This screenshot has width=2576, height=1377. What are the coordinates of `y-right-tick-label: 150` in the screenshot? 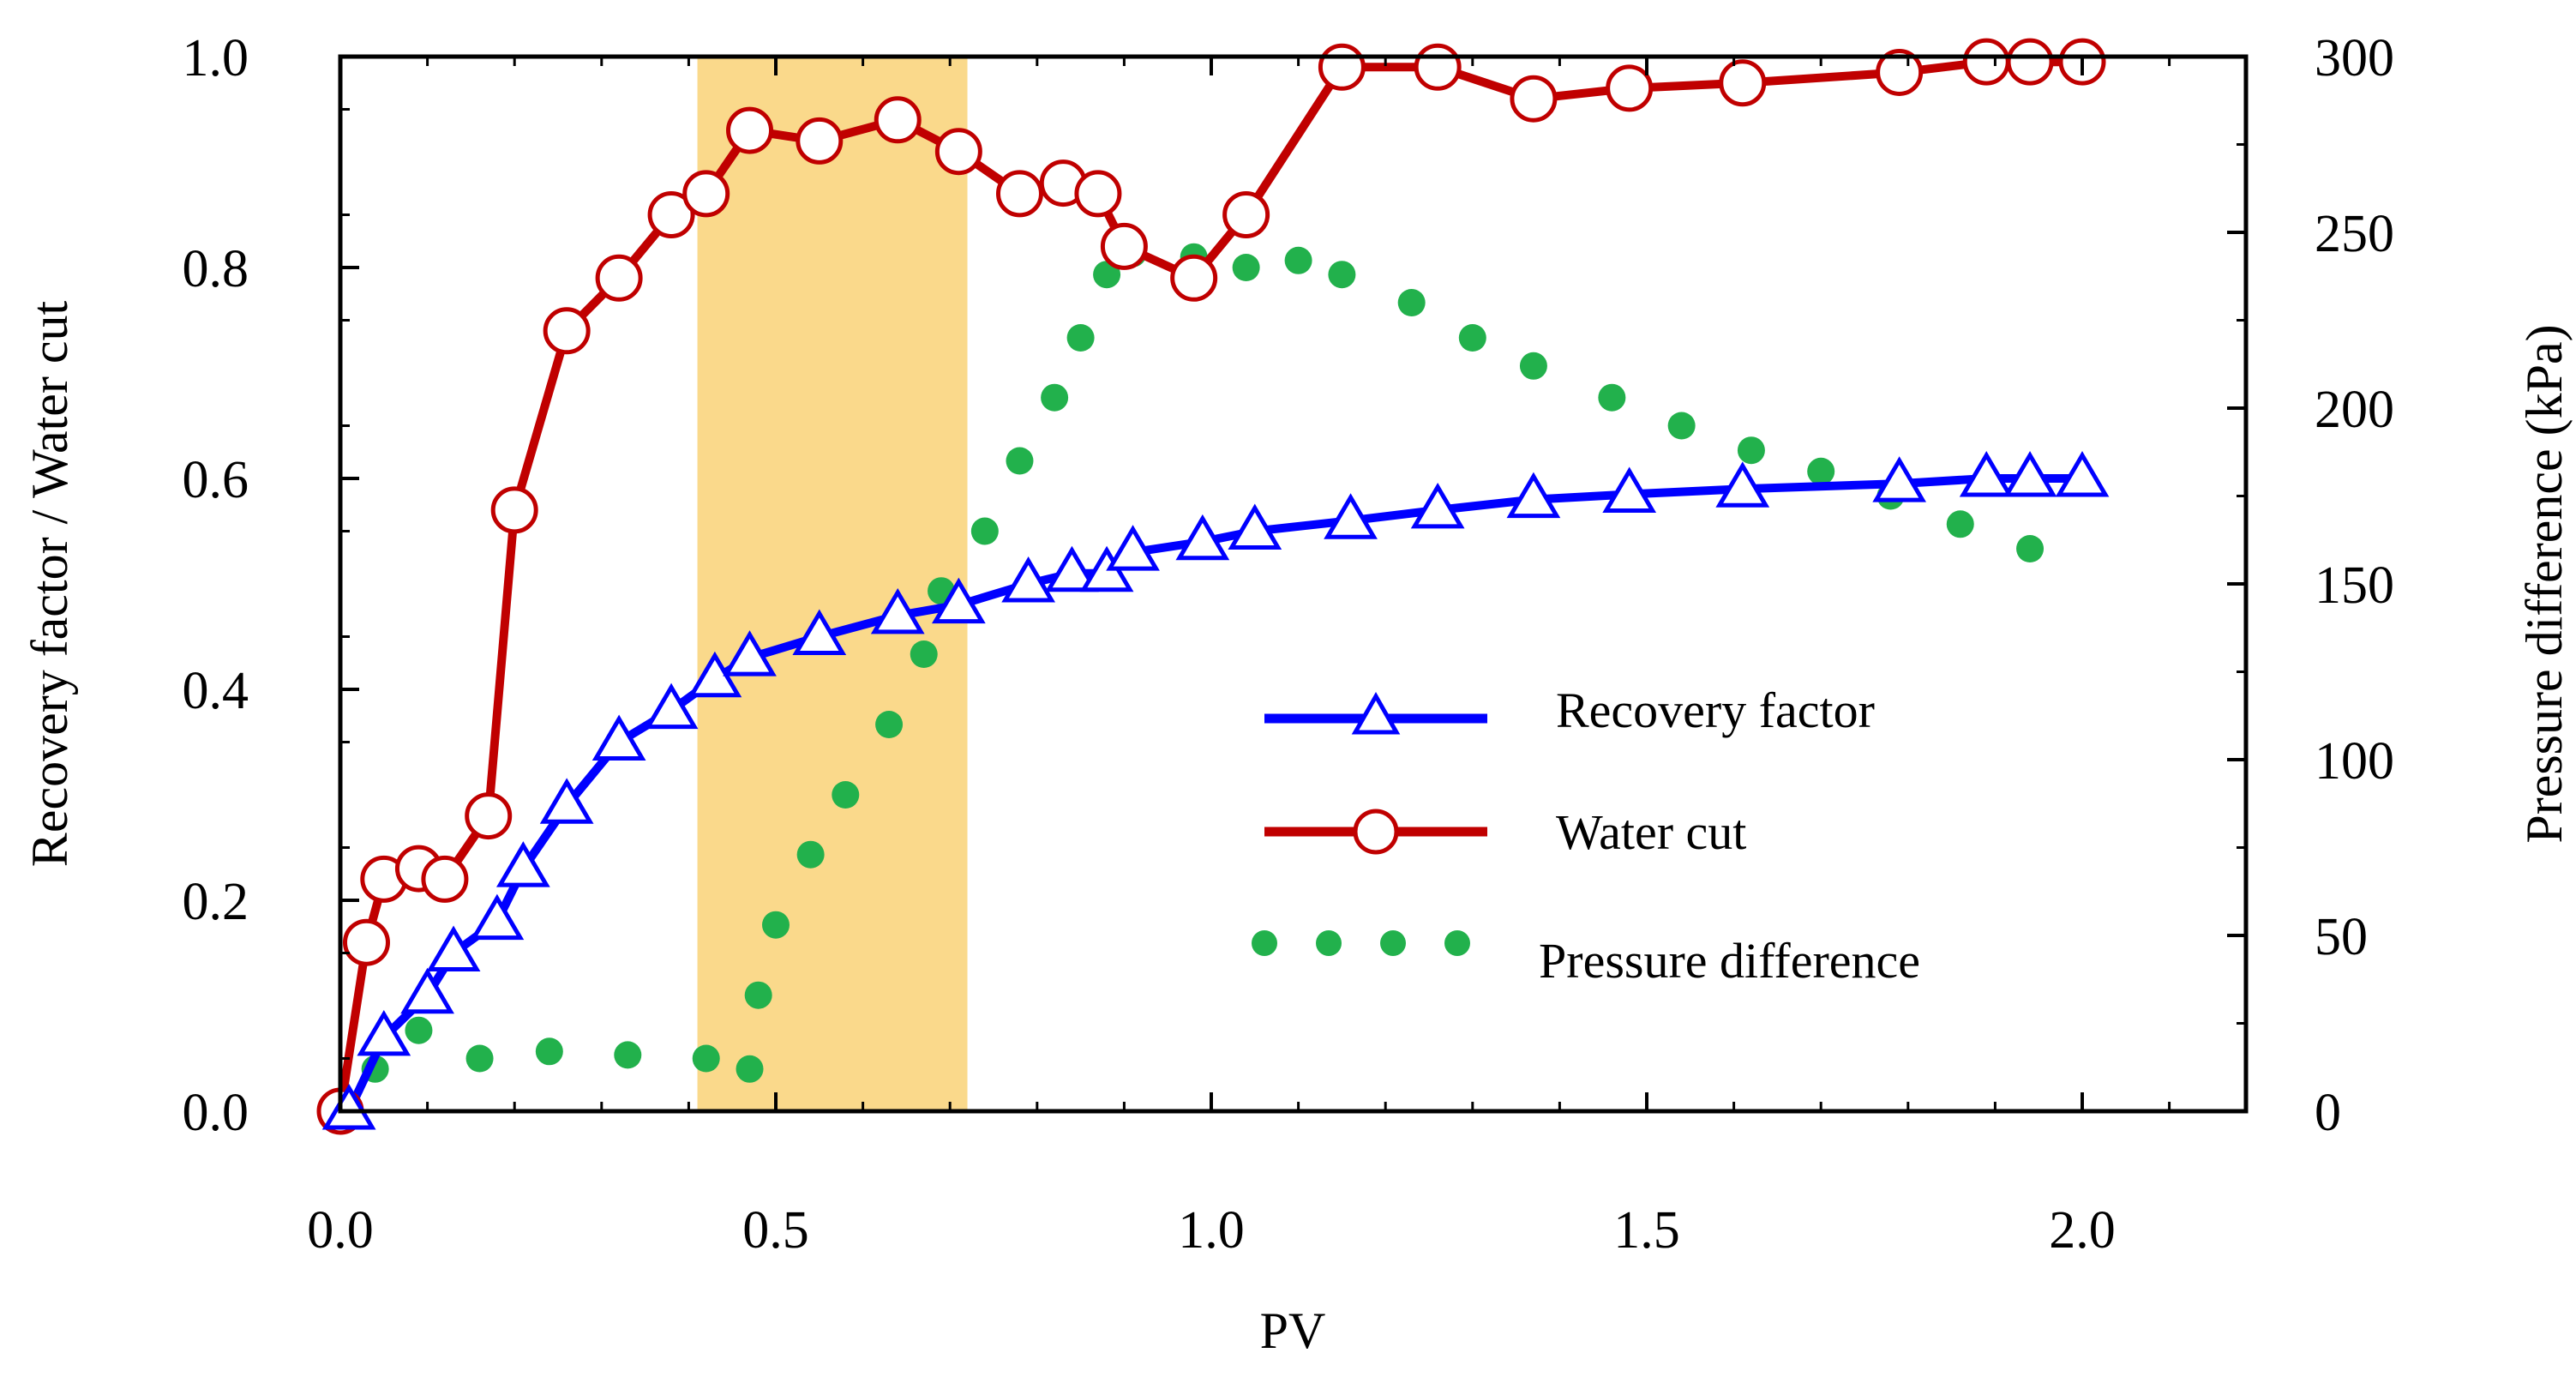 It's located at (2354, 585).